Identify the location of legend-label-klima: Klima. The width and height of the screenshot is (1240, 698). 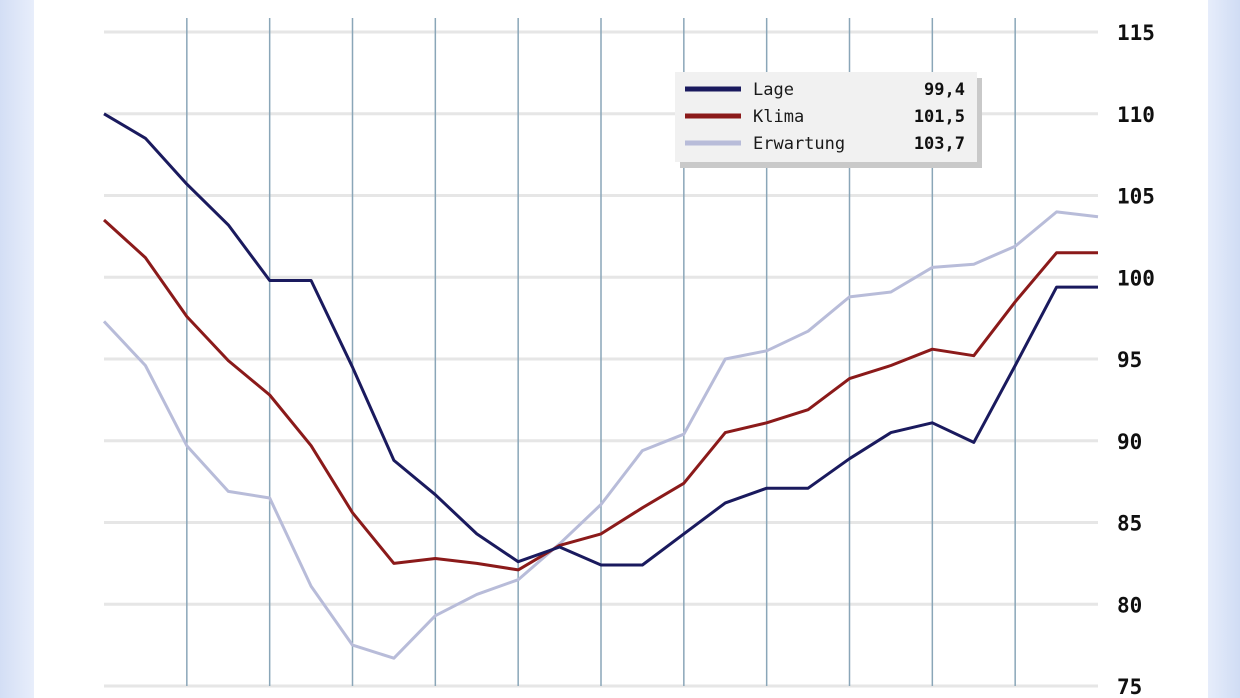
(778, 117).